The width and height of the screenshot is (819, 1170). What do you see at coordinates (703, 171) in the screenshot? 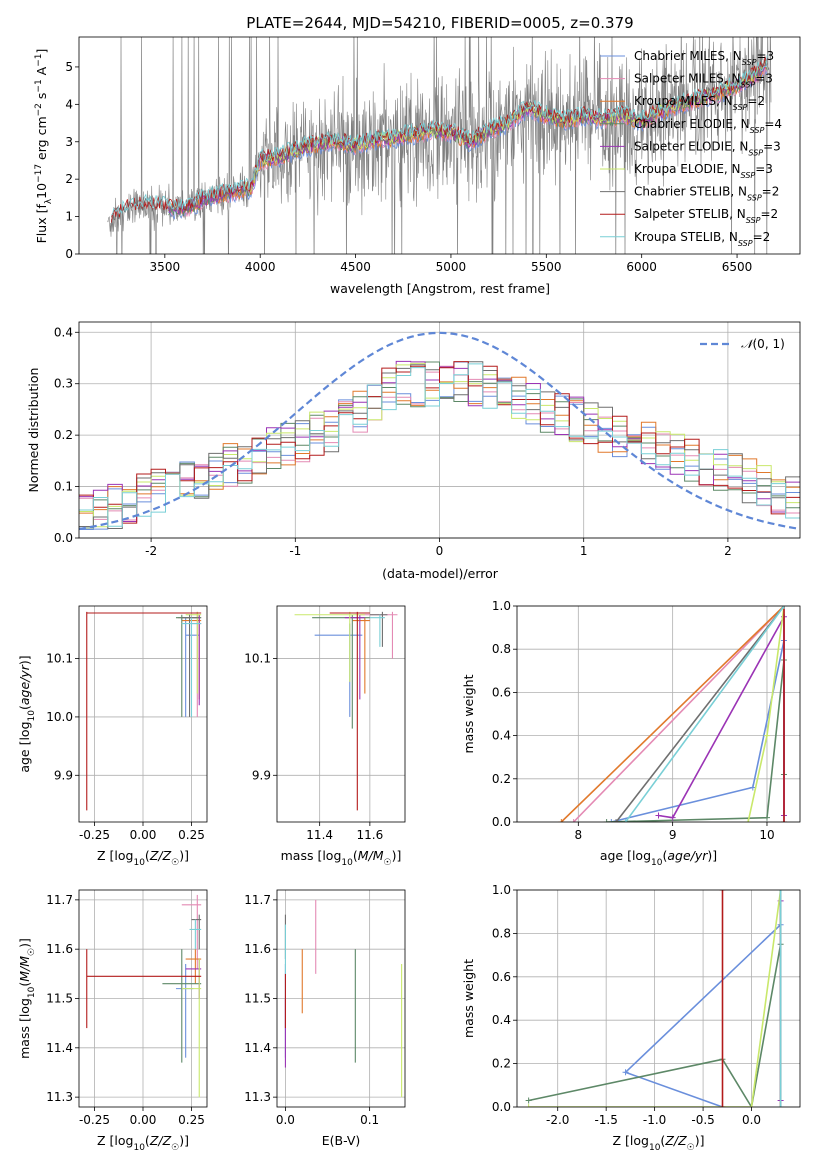
I see `legend-entry: Kroupa ELODIE, NSSP=3` at bounding box center [703, 171].